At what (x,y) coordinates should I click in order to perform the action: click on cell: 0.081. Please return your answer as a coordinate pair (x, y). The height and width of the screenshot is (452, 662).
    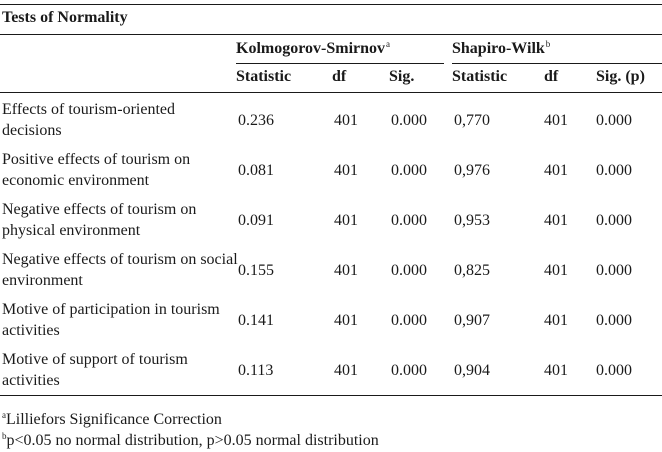
    Looking at the image, I should click on (256, 170).